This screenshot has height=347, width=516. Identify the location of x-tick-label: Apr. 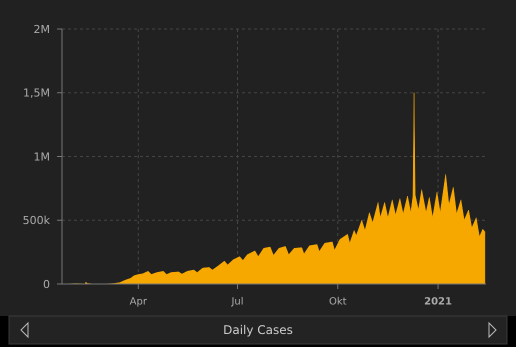
(139, 302).